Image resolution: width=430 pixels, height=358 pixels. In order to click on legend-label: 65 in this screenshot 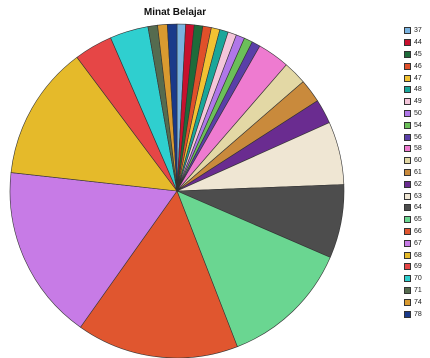, I will do `click(418, 220)`.